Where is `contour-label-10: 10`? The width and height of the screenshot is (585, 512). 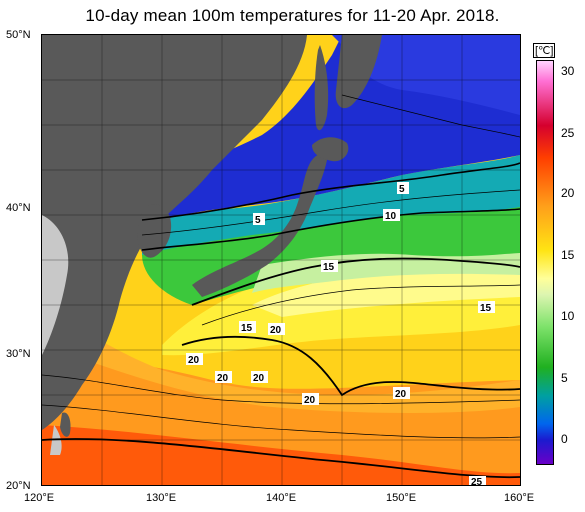
contour-label-10: 10 is located at coordinates (391, 216).